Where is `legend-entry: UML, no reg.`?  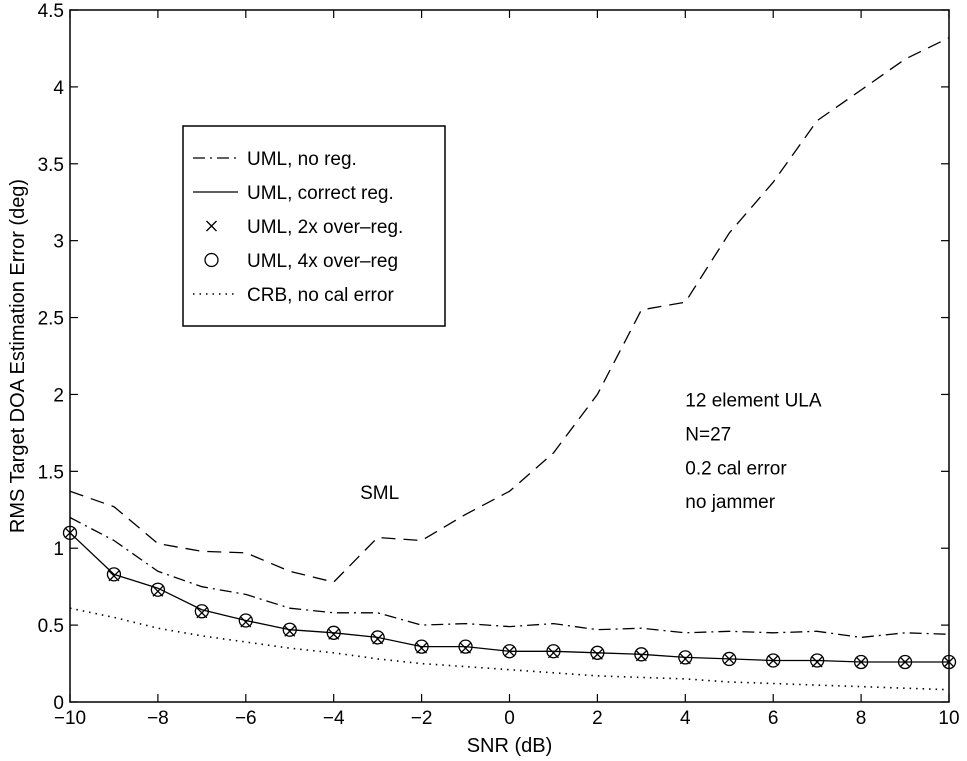 legend-entry: UML, no reg. is located at coordinates (275, 159).